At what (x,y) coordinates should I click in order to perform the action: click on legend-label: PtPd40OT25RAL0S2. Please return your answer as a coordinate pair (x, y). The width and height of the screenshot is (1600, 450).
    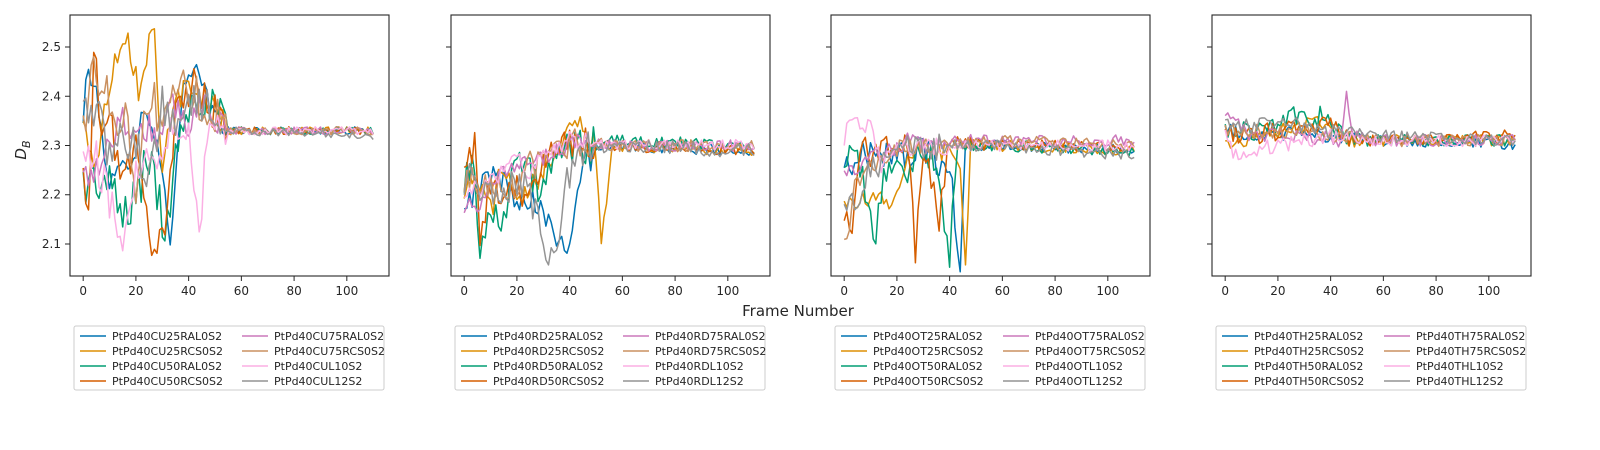
    Looking at the image, I should click on (928, 336).